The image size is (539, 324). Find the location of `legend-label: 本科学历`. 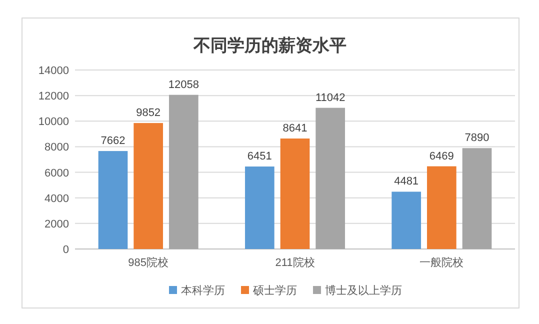

legend-label: 本科学历 is located at coordinates (203, 290).